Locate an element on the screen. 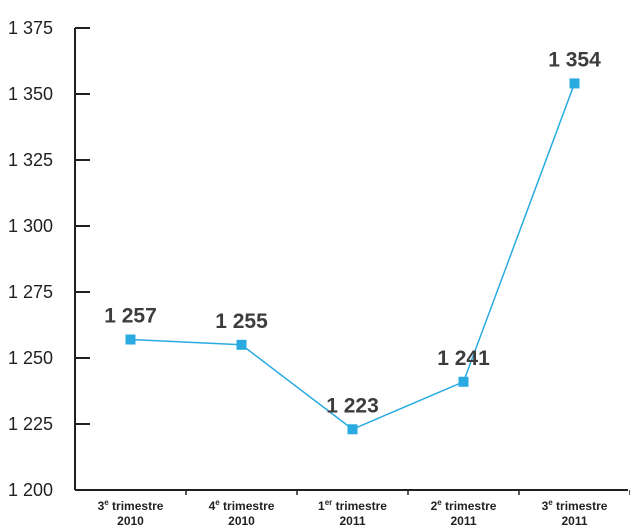 This screenshot has height=531, width=630. data-label: 1 354 is located at coordinates (574, 59).